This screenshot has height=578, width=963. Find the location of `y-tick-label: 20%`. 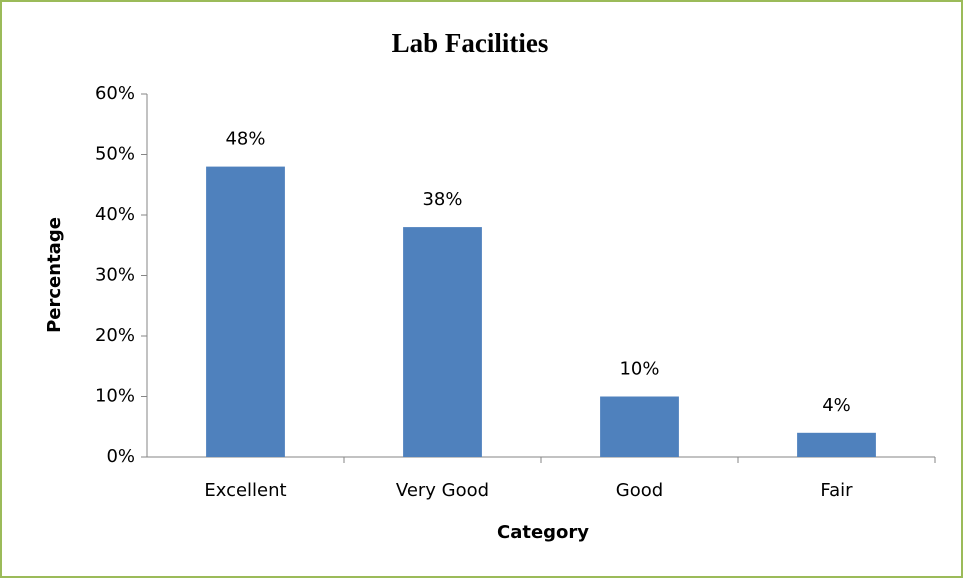

y-tick-label: 20% is located at coordinates (115, 335).